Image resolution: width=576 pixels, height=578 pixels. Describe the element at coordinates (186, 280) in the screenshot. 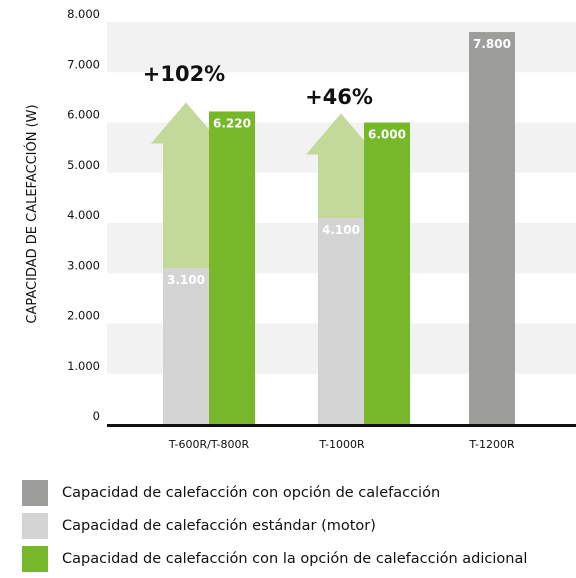

I see `data-label: 3.100` at that location.